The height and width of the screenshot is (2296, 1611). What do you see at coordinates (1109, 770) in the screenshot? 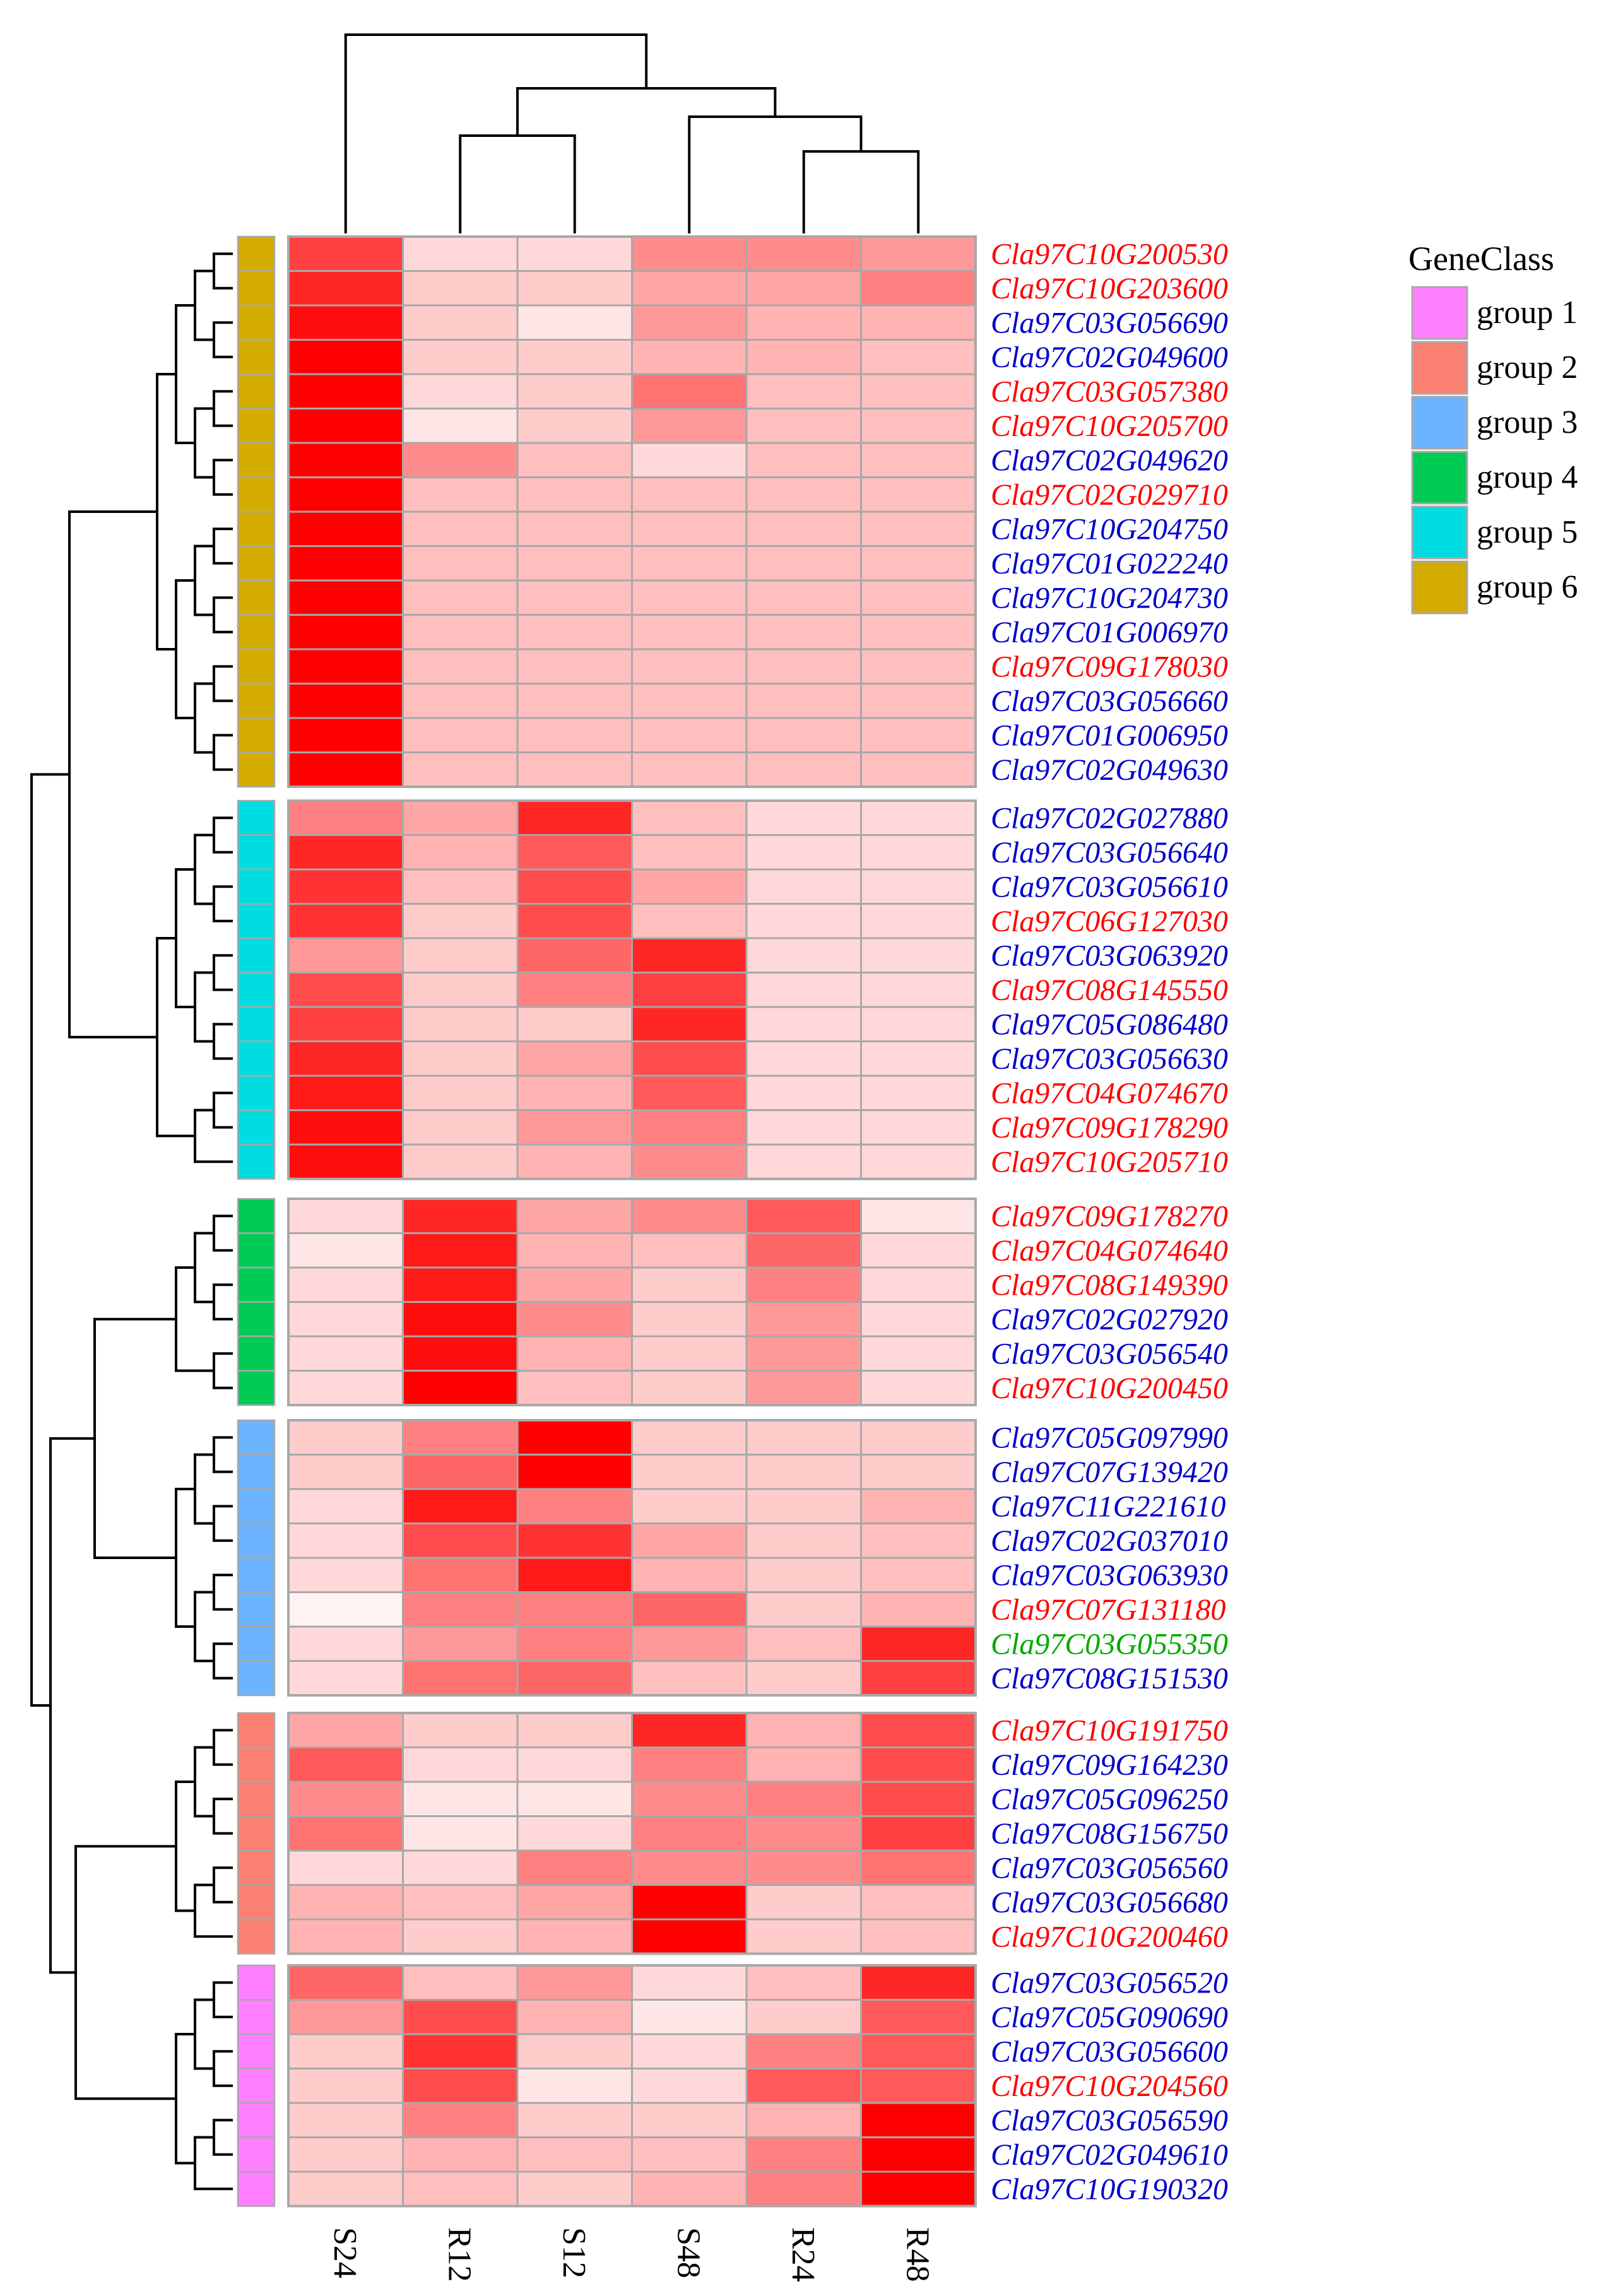
I see `gene-label: Cla97C02G049630` at bounding box center [1109, 770].